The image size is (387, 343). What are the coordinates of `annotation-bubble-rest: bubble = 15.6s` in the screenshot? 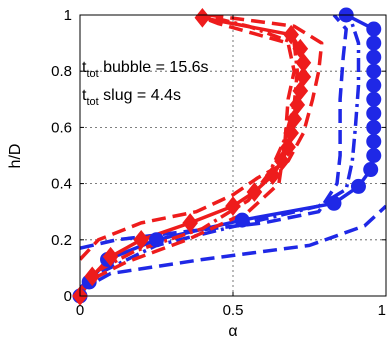 It's located at (154, 67).